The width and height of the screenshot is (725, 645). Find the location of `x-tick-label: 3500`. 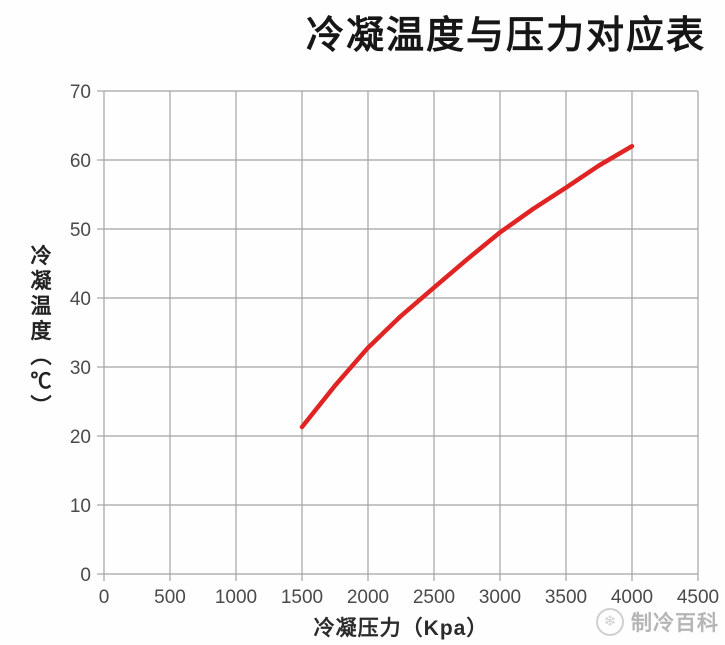

x-tick-label: 3500 is located at coordinates (566, 597).